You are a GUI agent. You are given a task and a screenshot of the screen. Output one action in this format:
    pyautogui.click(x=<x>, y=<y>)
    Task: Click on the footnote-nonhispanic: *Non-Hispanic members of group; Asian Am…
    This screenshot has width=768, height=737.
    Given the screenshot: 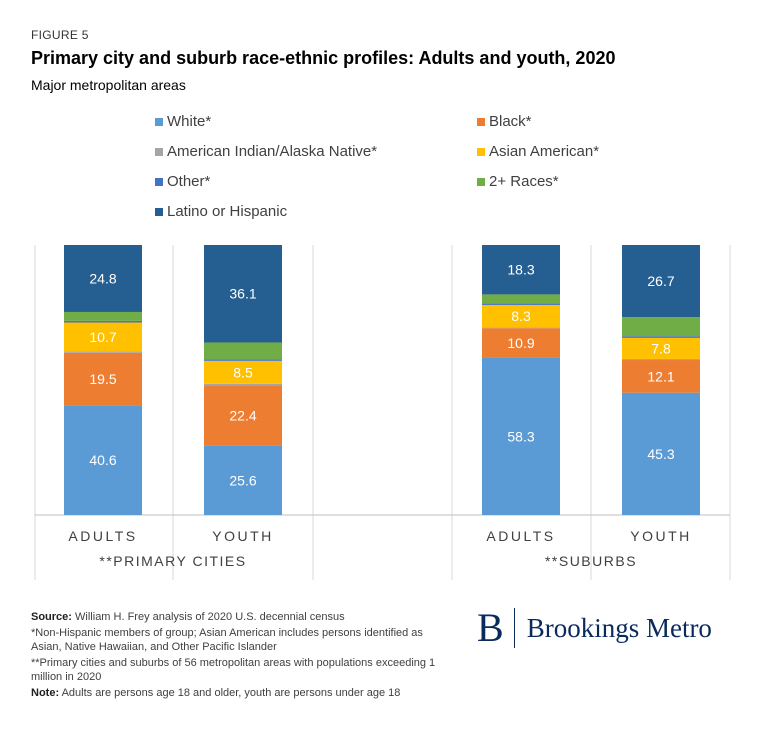 What is the action you would take?
    pyautogui.click(x=227, y=640)
    